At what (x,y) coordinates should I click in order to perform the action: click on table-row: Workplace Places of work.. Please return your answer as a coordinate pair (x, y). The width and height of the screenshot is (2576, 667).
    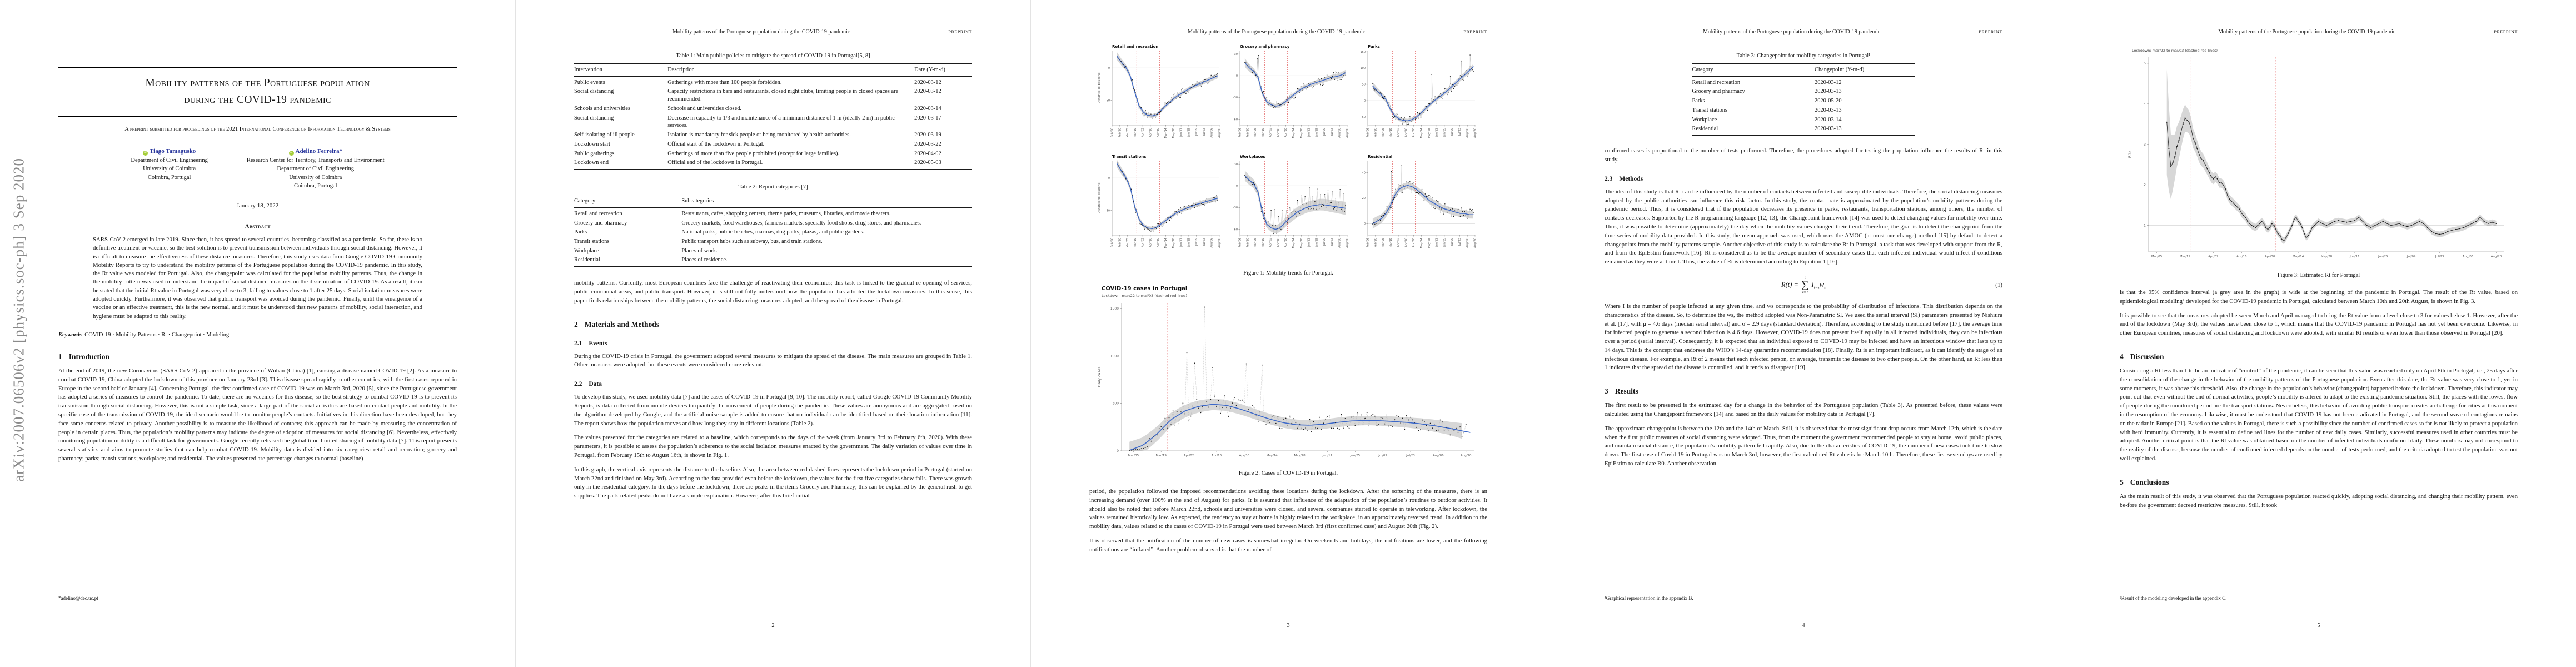
    Looking at the image, I should click on (773, 251).